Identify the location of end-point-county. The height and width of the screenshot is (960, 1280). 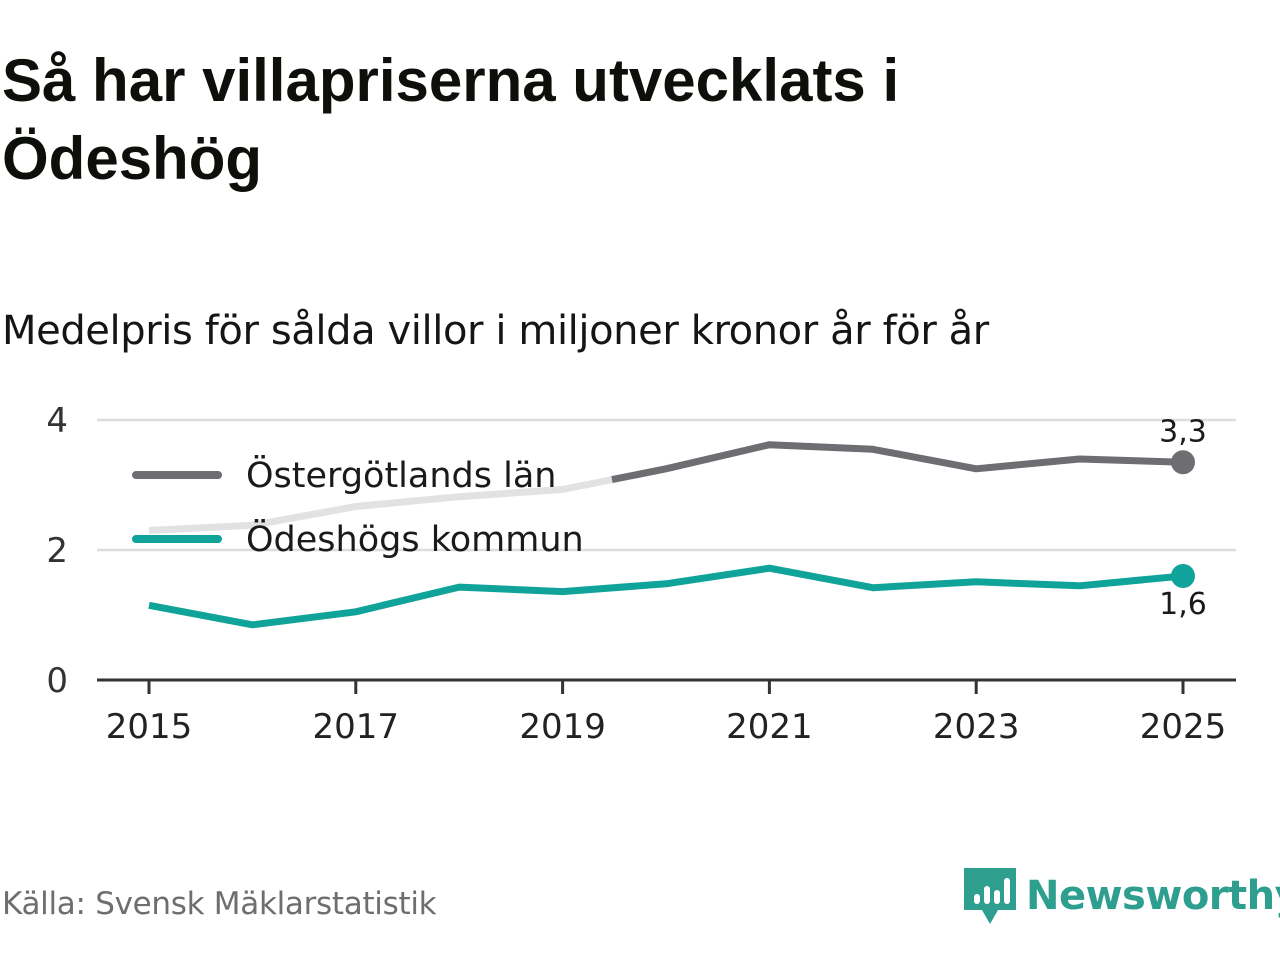
(1183, 462).